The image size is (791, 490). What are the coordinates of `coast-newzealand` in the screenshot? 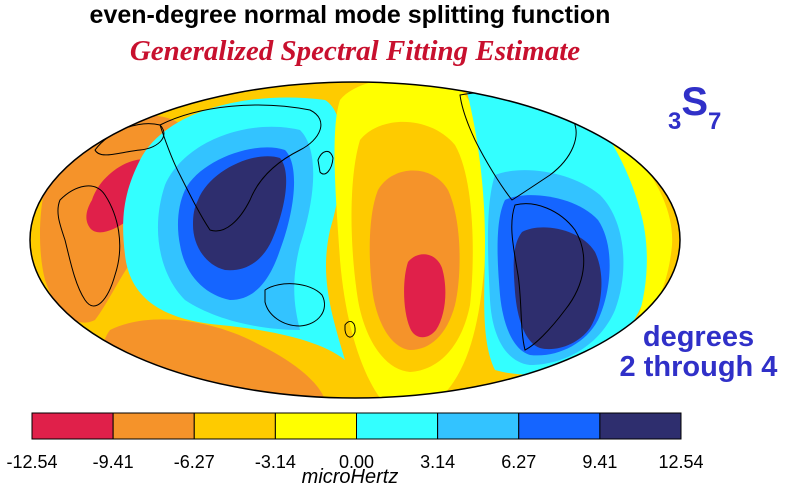 It's located at (350, 329).